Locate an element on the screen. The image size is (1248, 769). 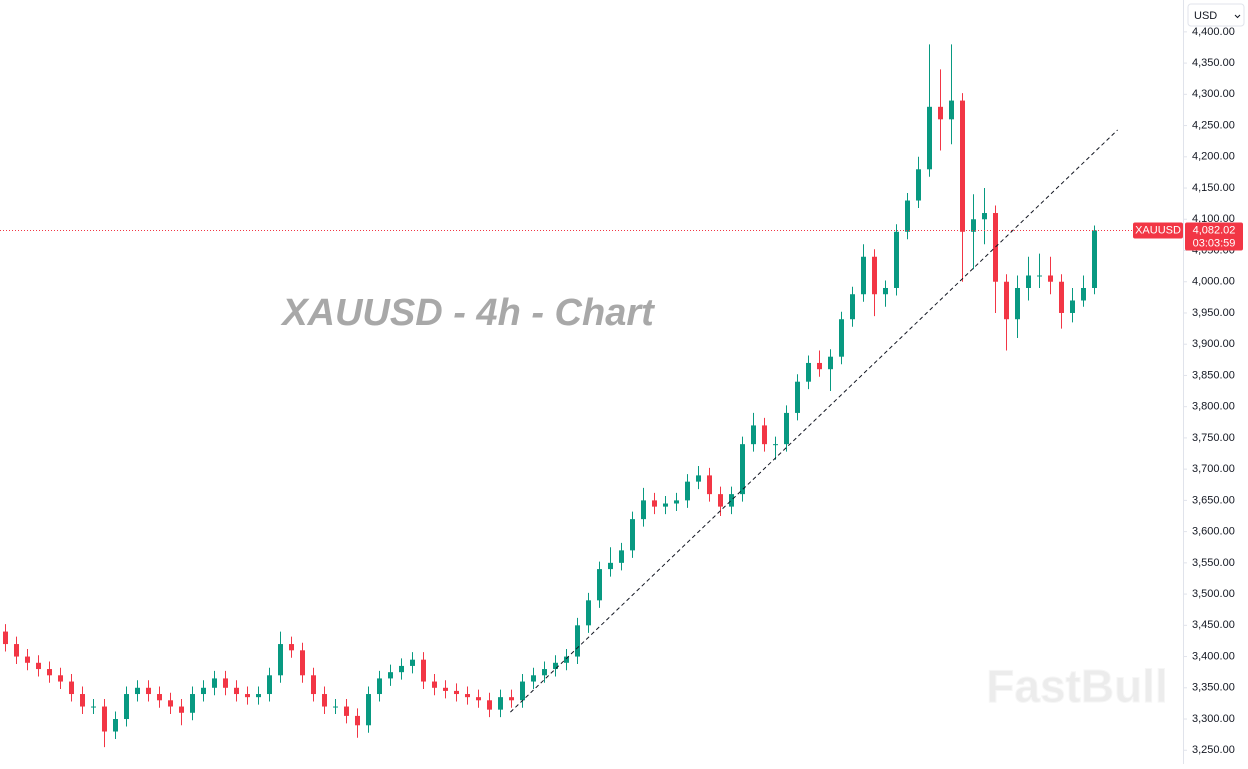
symbol-label: XAUUSD is located at coordinates (1158, 230).